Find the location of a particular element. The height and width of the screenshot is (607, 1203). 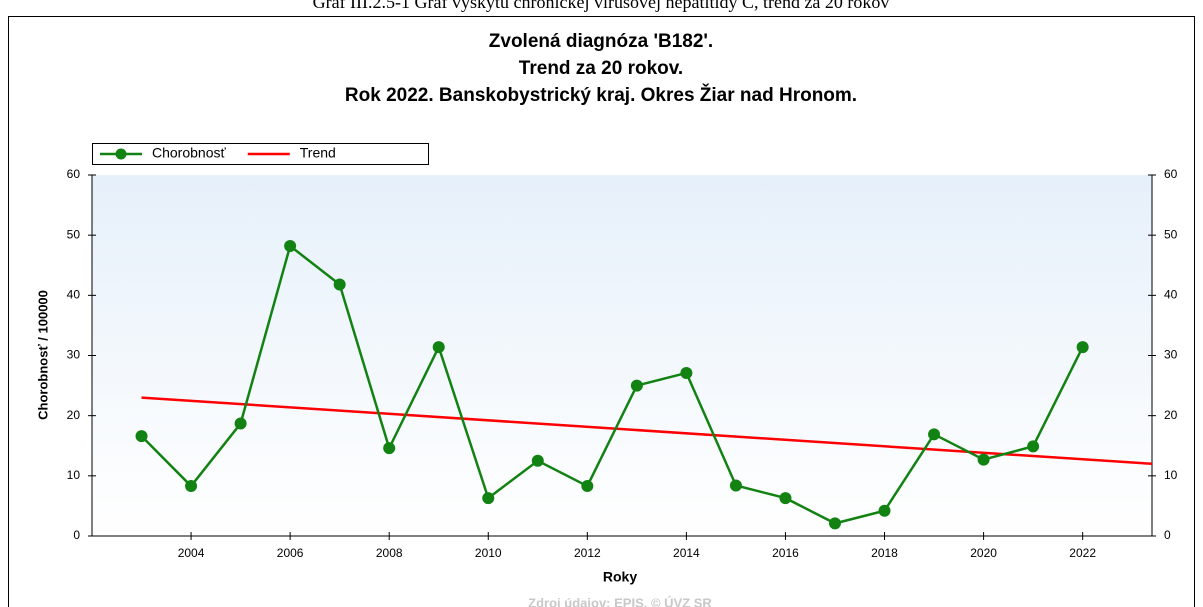

series-line is located at coordinates (647, 431).